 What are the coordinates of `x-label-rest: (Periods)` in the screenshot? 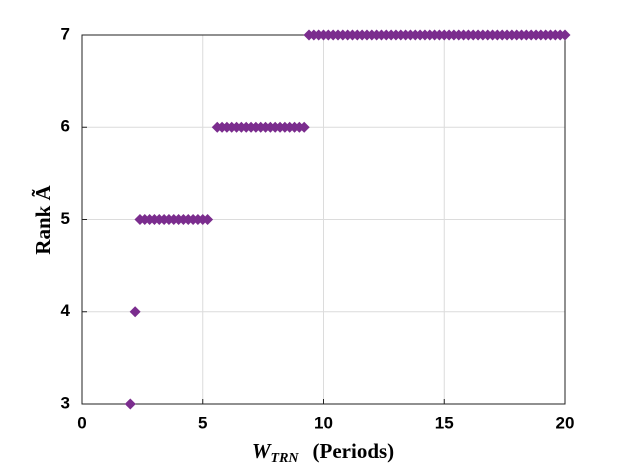 It's located at (354, 451).